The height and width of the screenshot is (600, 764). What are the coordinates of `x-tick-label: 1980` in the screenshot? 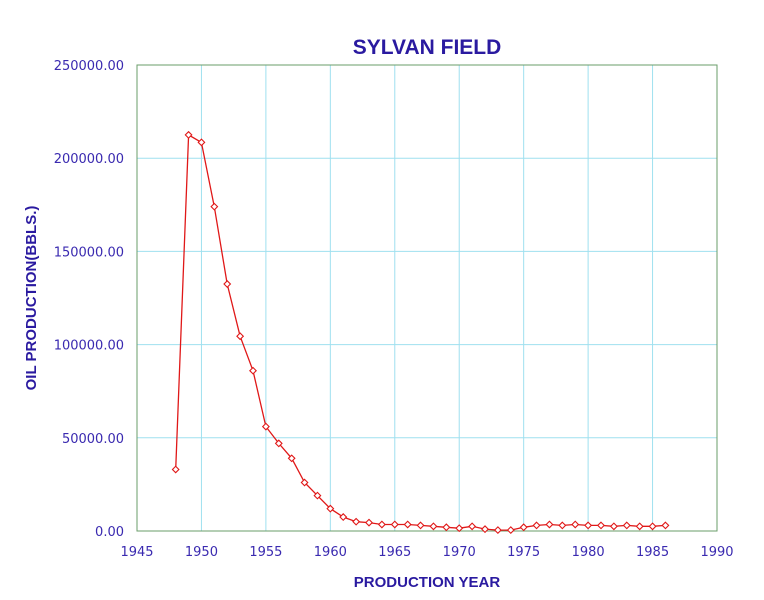 It's located at (588, 552).